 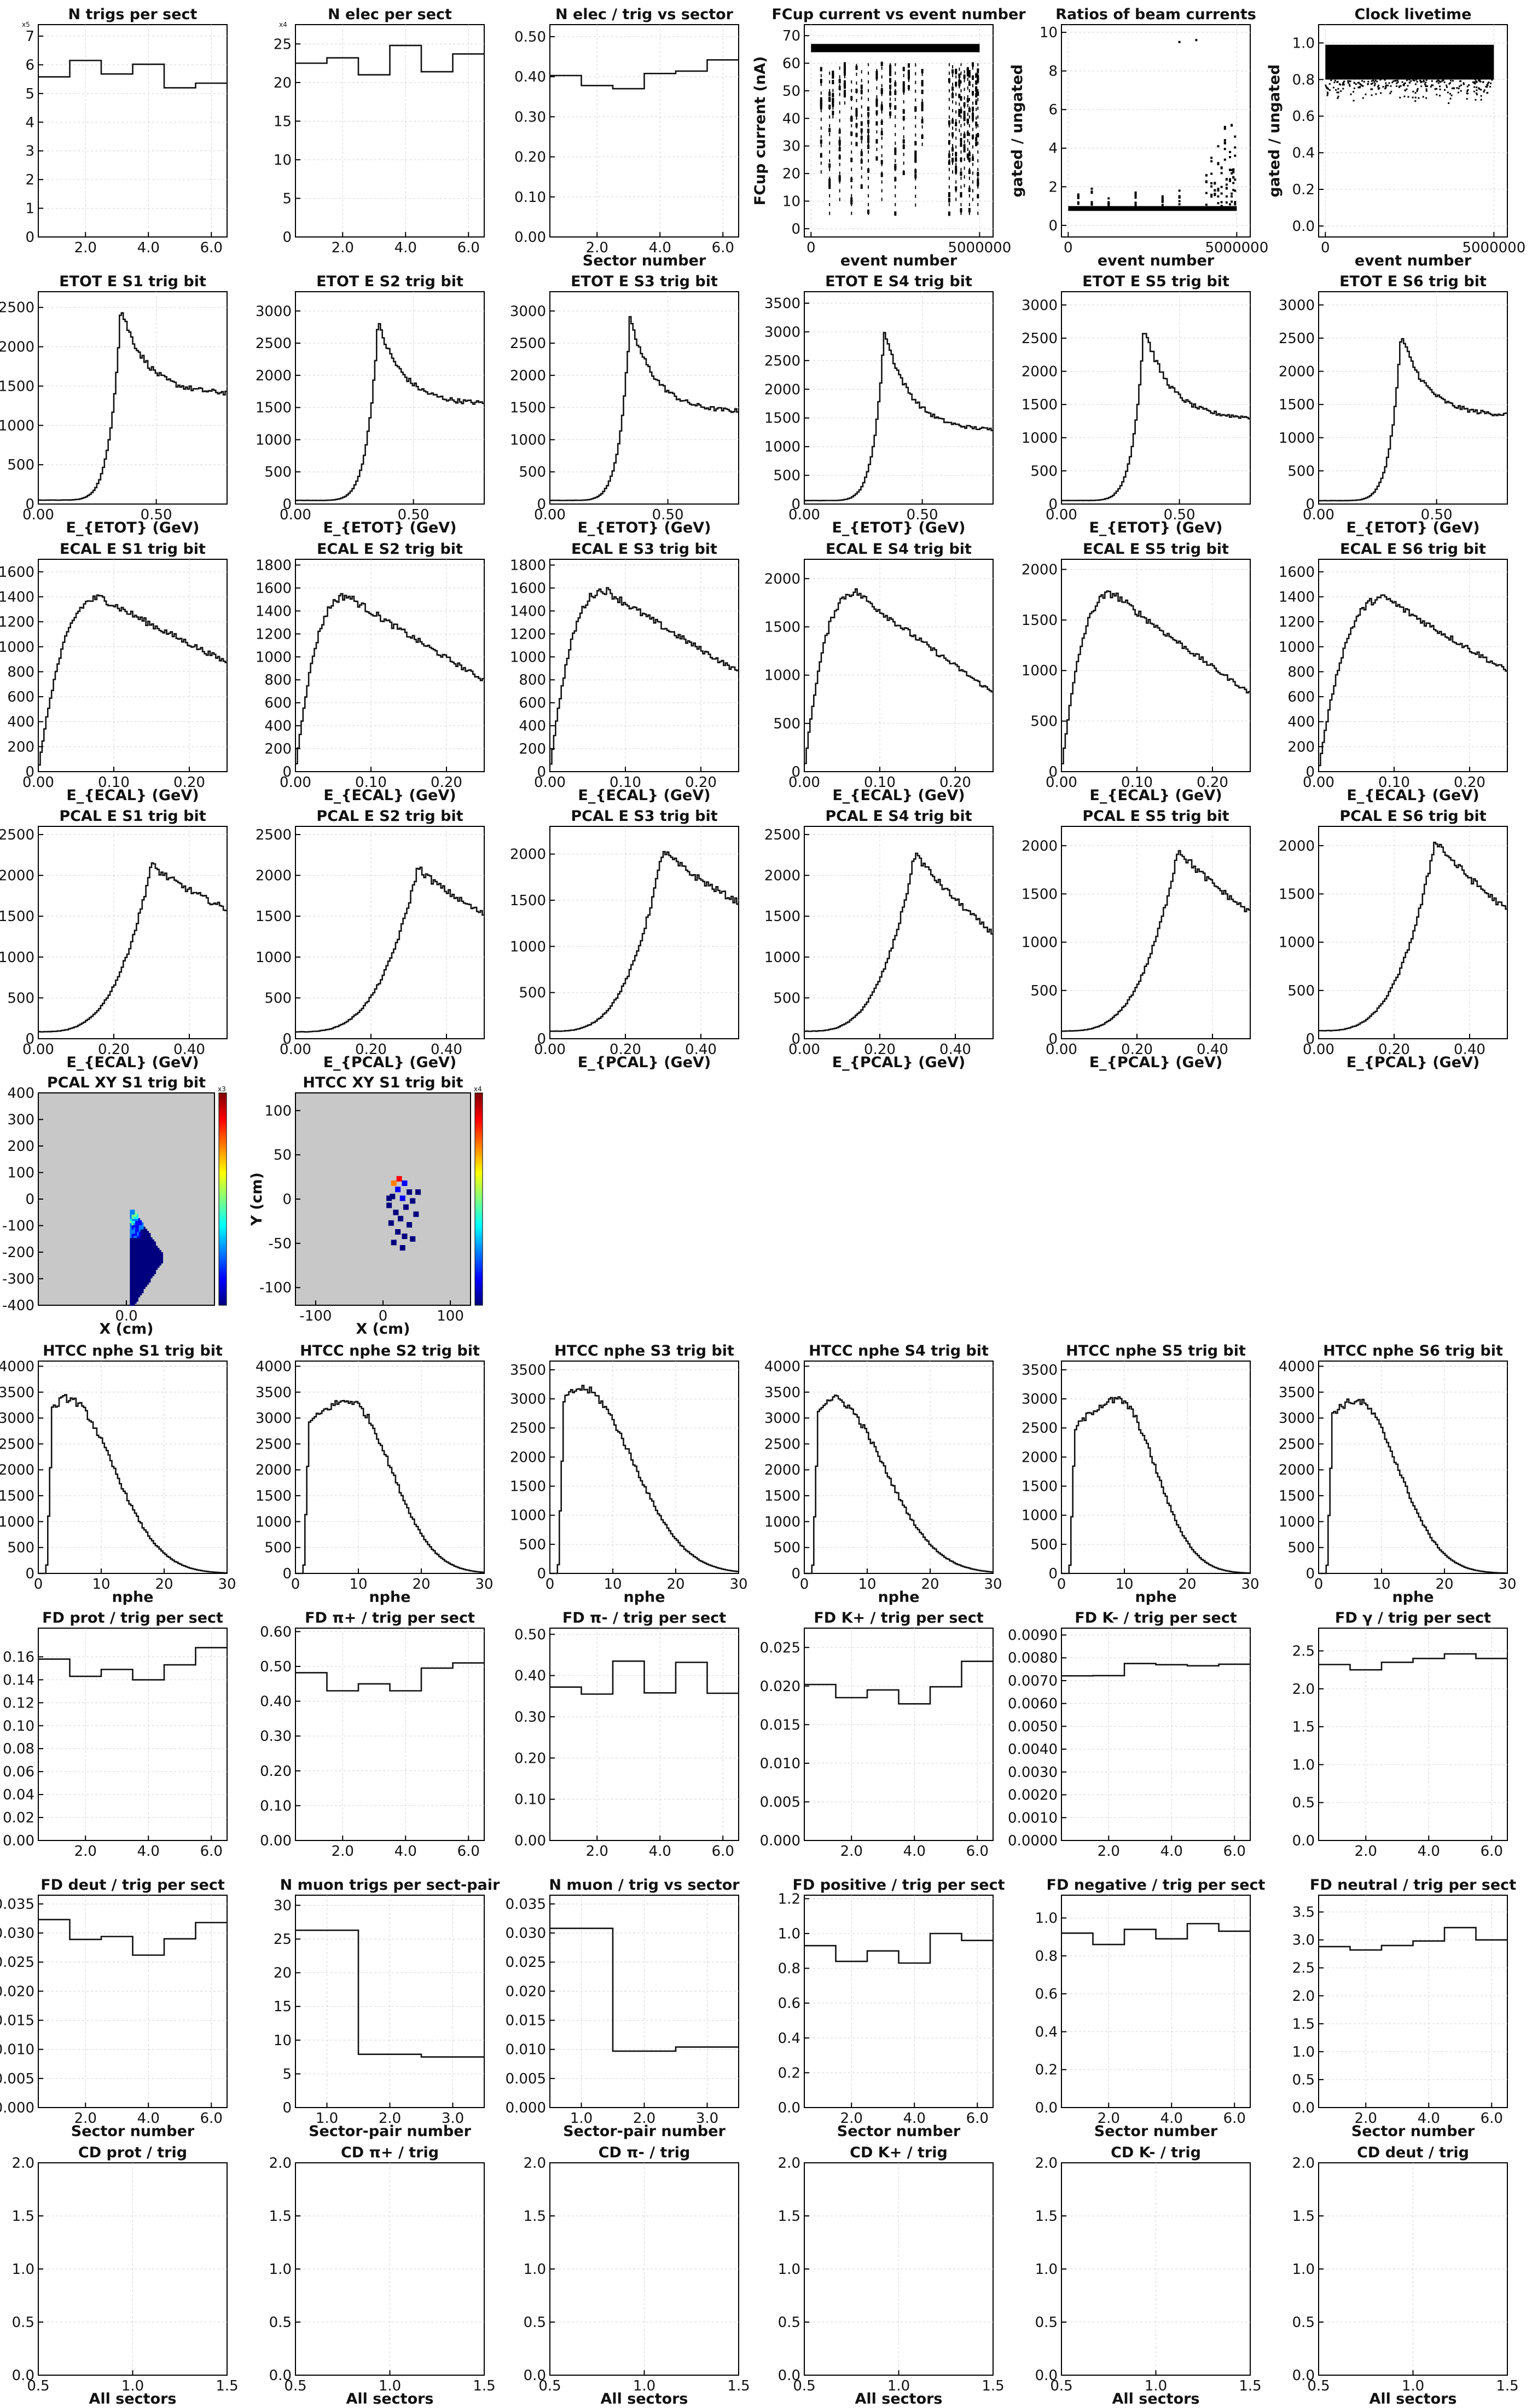 What do you see at coordinates (791, 91) in the screenshot?
I see `y-tick-label: 50` at bounding box center [791, 91].